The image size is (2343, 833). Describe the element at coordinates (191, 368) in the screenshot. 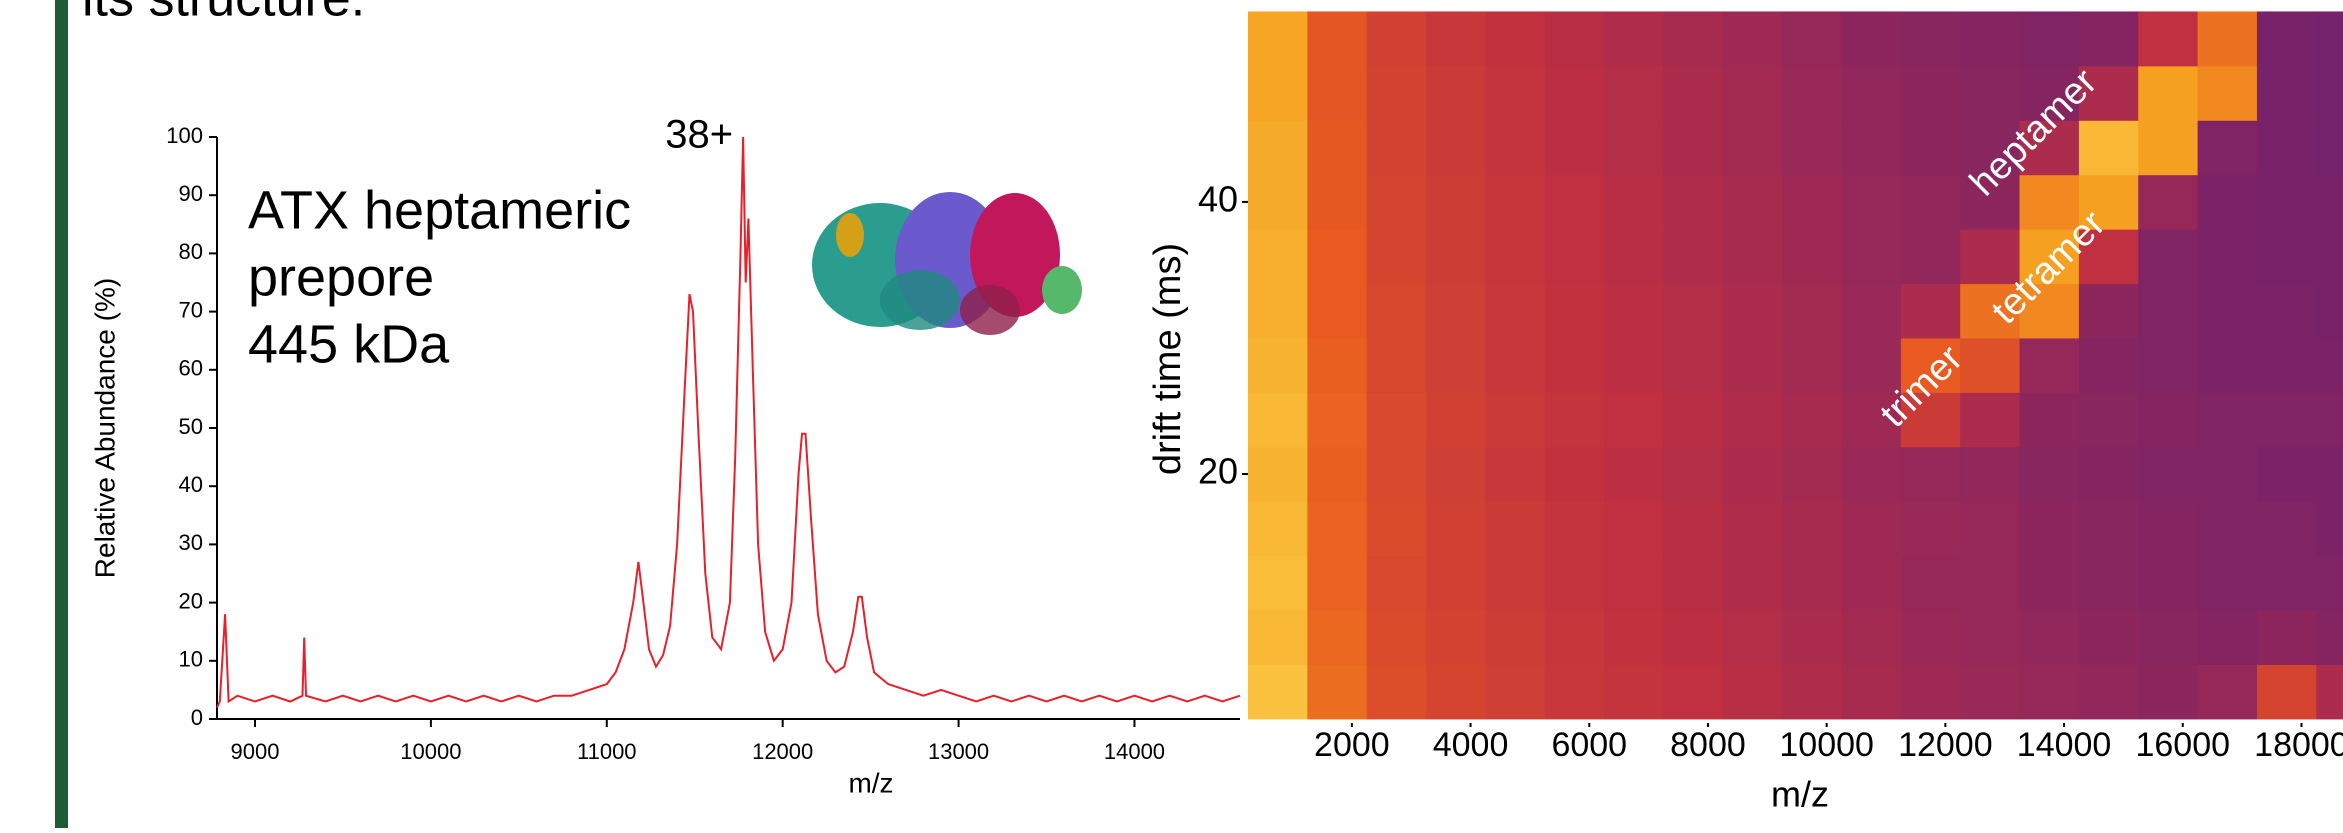

I see `y-tick-label: 60` at that location.